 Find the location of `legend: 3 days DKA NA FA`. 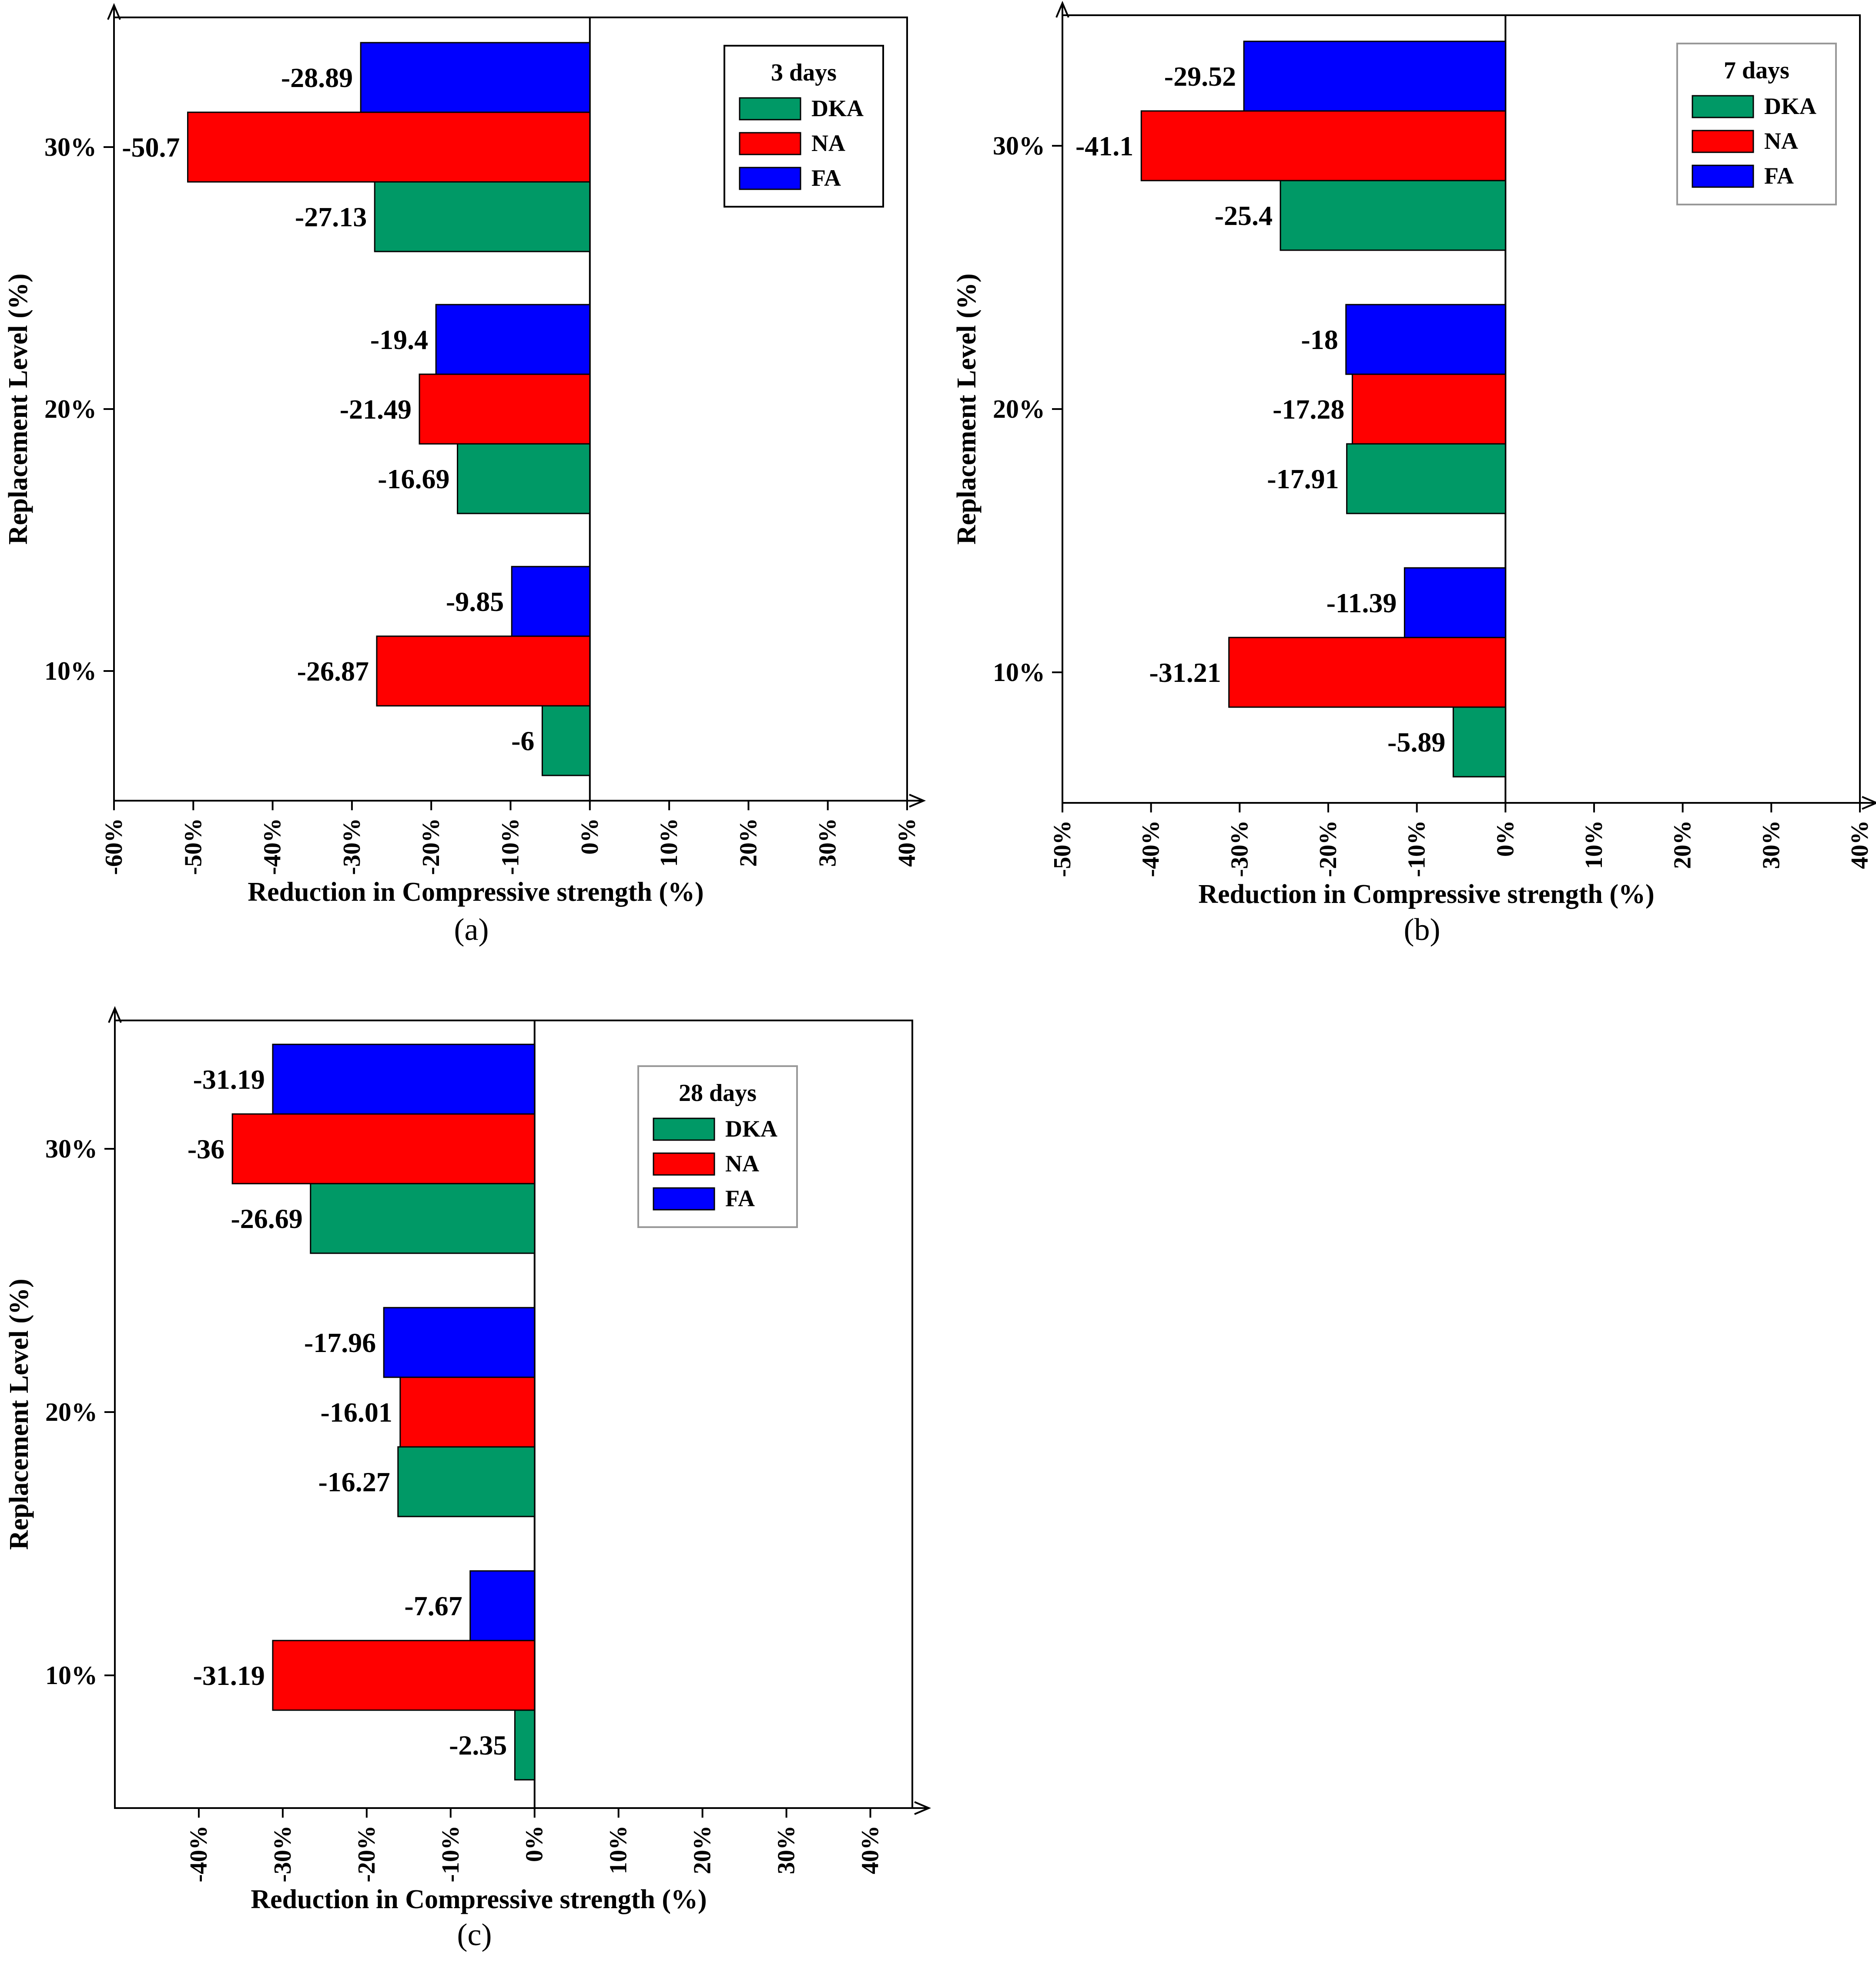

legend: 3 days DKA NA FA is located at coordinates (804, 127).